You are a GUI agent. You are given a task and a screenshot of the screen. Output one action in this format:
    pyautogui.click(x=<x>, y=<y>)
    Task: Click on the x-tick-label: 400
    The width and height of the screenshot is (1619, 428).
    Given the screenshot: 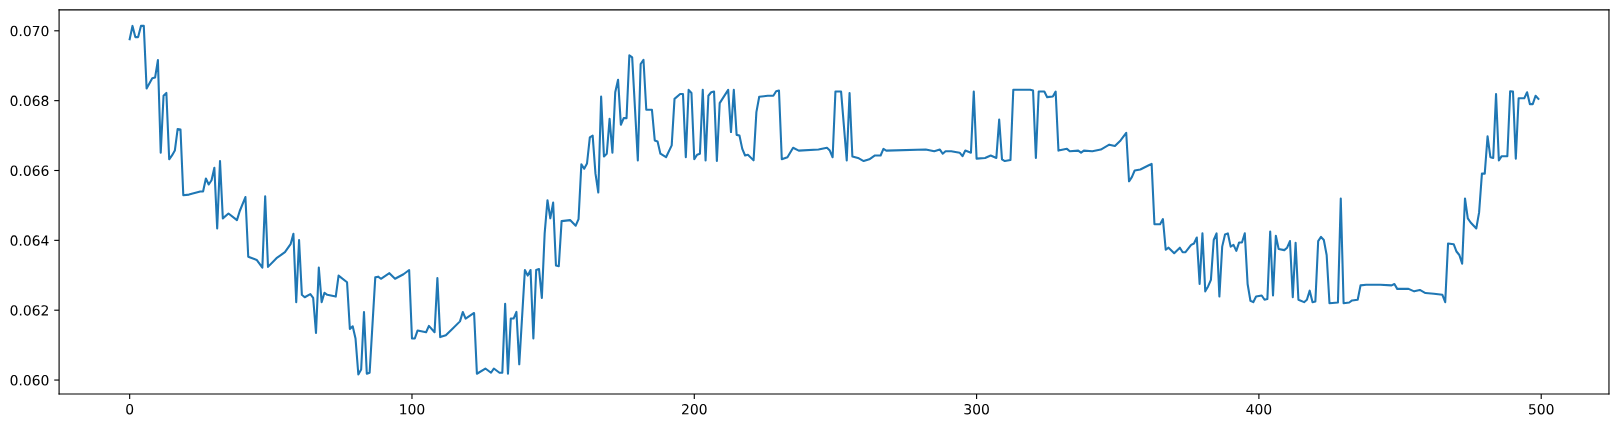 What is the action you would take?
    pyautogui.click(x=1259, y=409)
    